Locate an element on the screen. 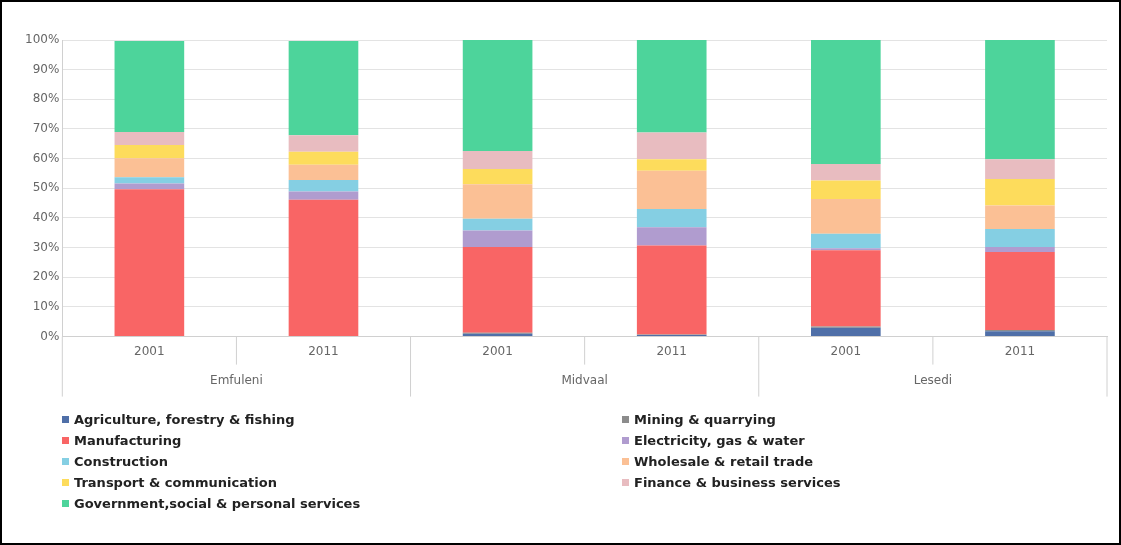  y-tick-label: 40% is located at coordinates (46, 217).